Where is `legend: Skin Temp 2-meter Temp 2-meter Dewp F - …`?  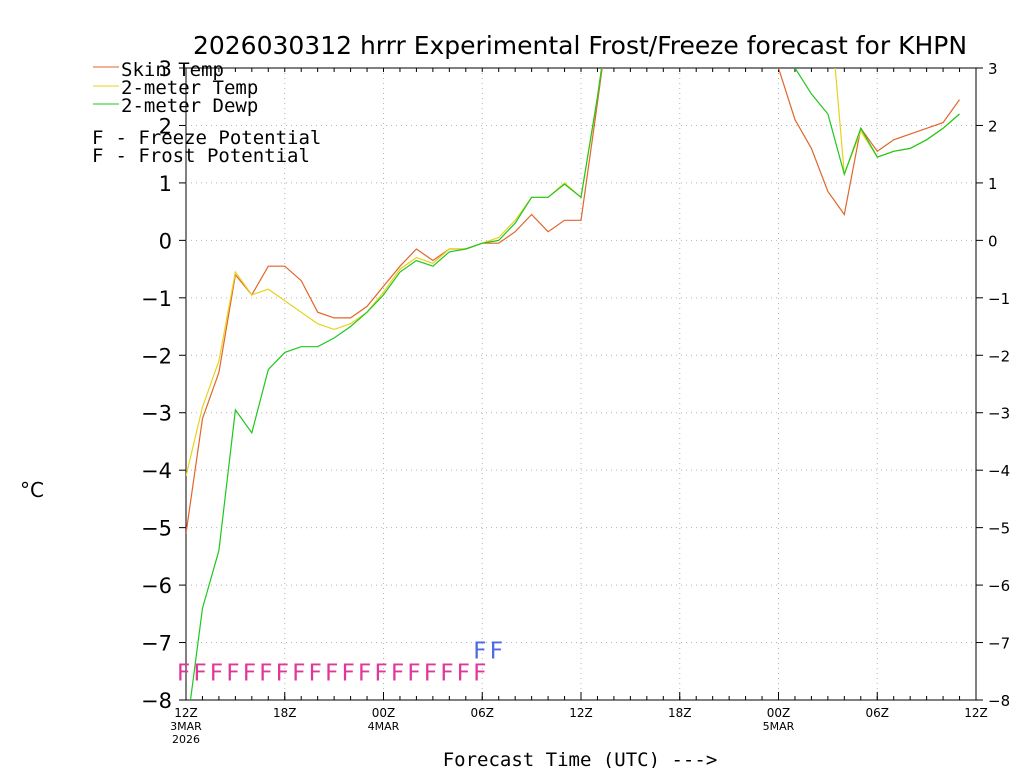 legend: Skin Temp 2-meter Temp 2-meter Dewp F - … is located at coordinates (206, 113).